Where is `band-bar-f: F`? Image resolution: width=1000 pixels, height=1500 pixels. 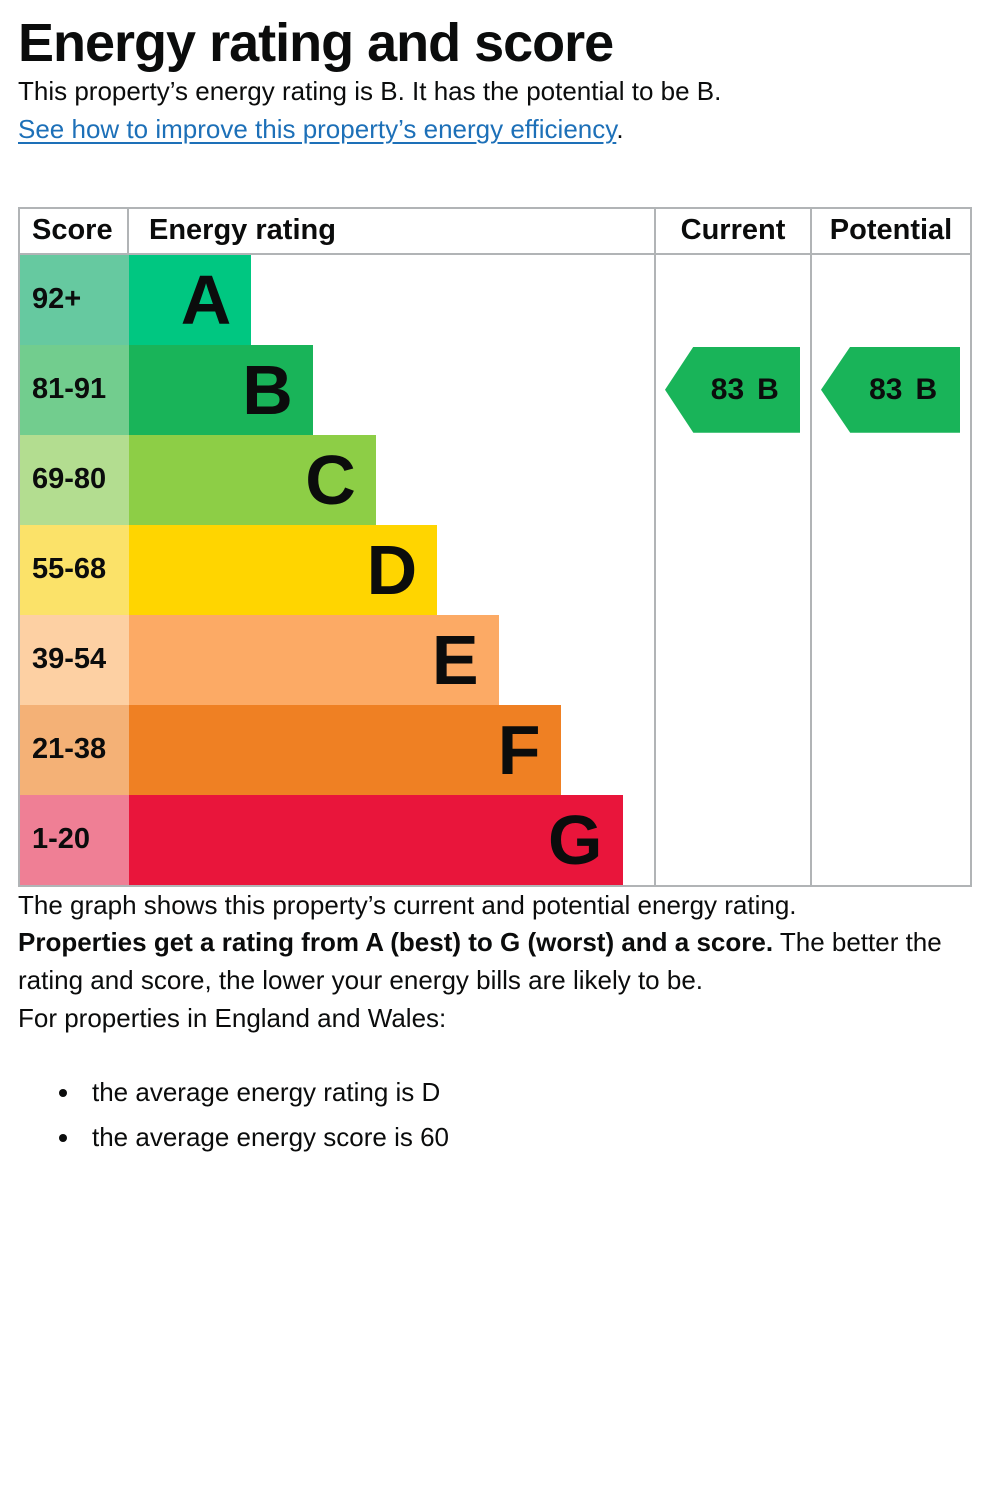
band-bar-f: F is located at coordinates (345, 749).